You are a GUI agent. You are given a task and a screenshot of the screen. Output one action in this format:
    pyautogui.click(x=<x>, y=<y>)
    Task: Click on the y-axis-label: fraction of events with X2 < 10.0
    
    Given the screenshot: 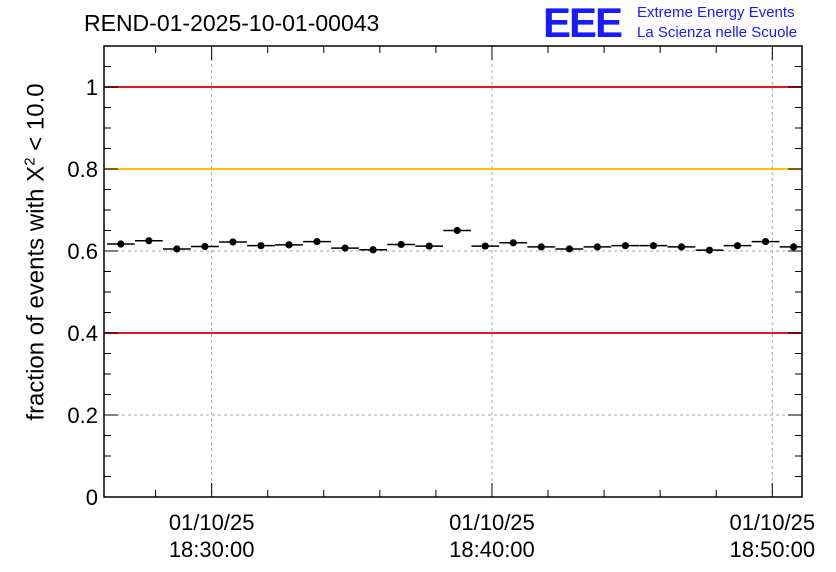 What is the action you would take?
    pyautogui.click(x=36, y=251)
    